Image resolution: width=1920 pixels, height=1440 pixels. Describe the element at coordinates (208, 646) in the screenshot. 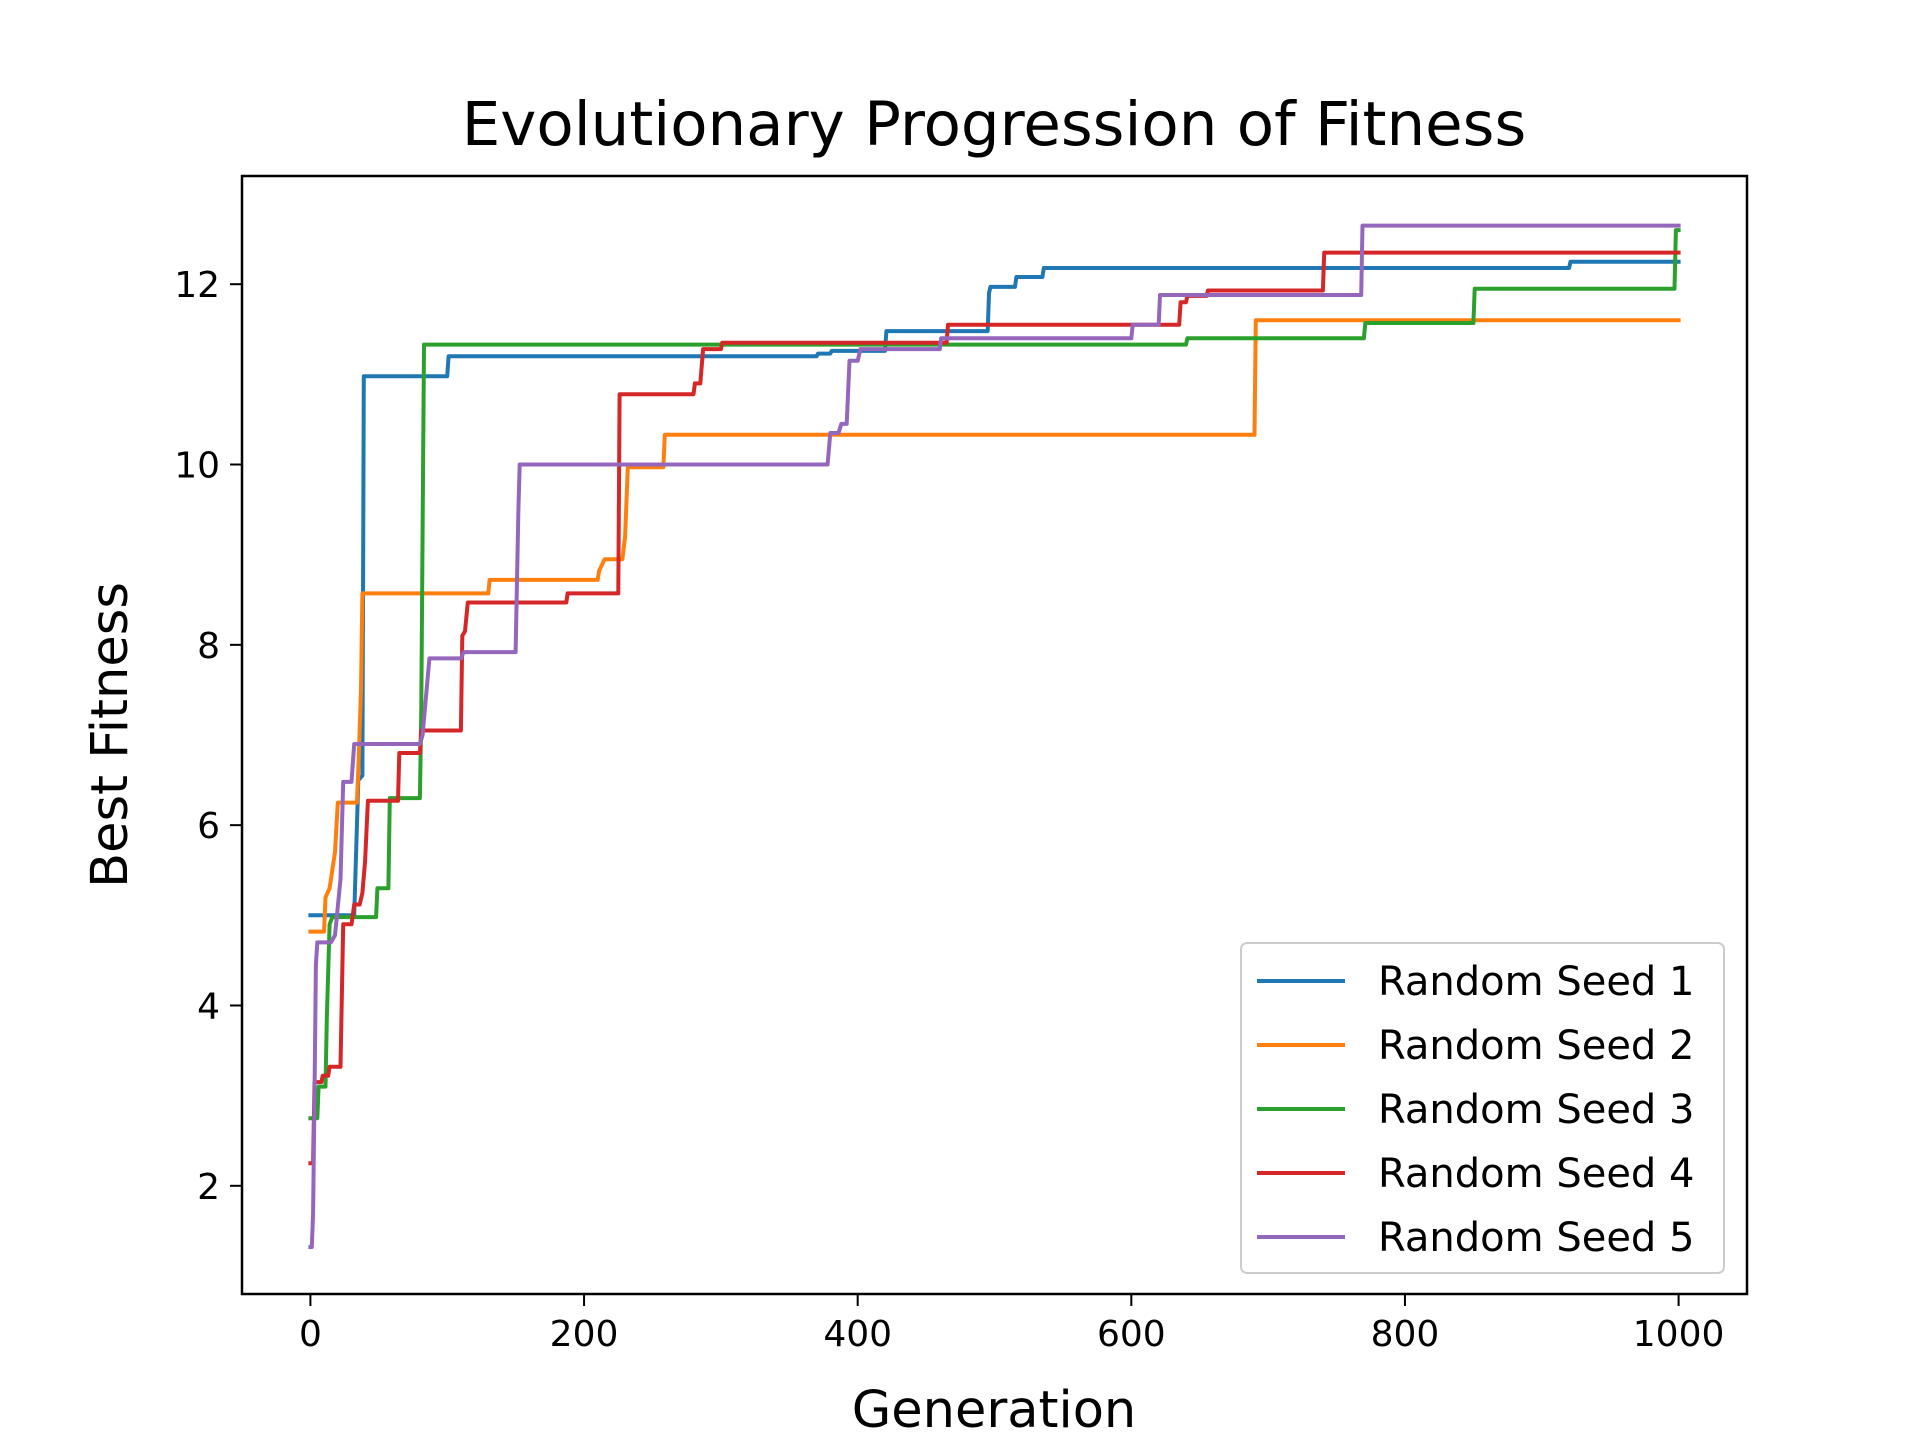

I see `y-tick-label: 8` at that location.